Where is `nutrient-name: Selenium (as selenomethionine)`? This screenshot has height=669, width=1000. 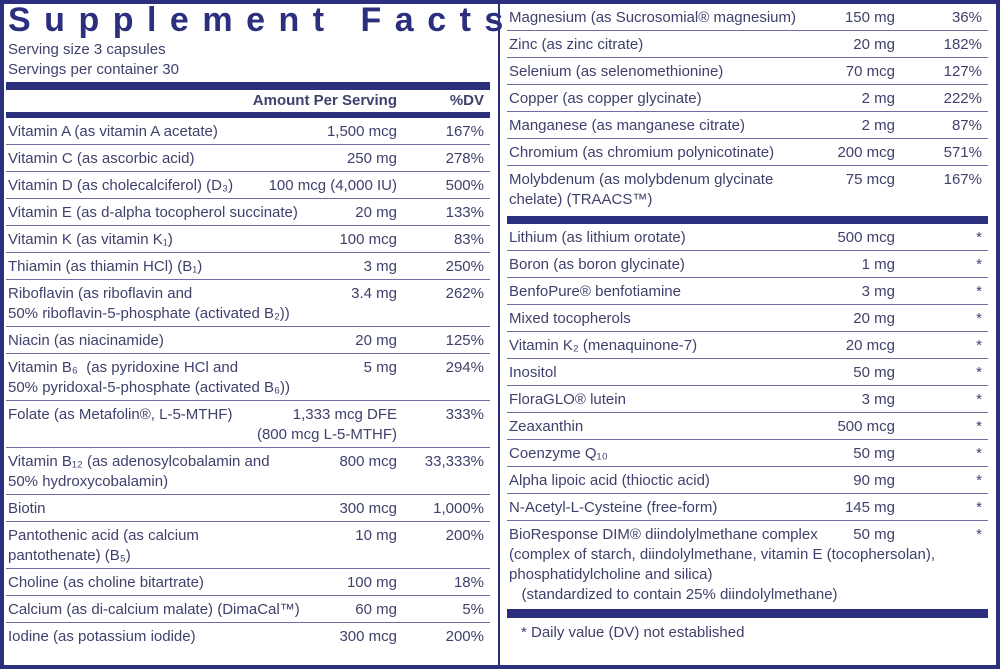
nutrient-name: Selenium (as selenomethionine) is located at coordinates (616, 71).